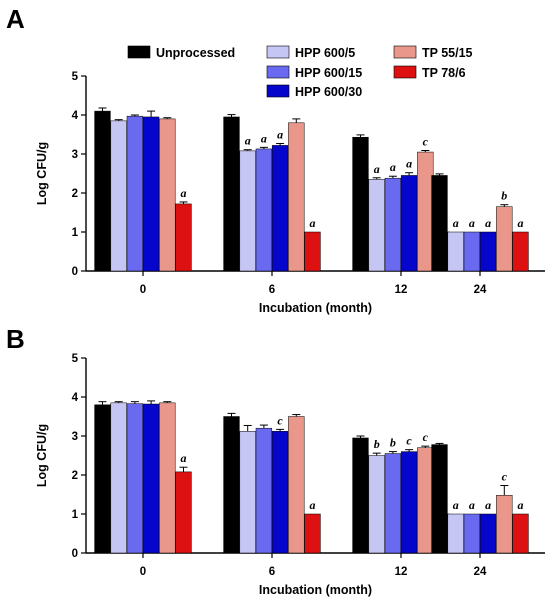 The height and width of the screenshot is (605, 550). I want to click on panel-label: A, so click(15, 19).